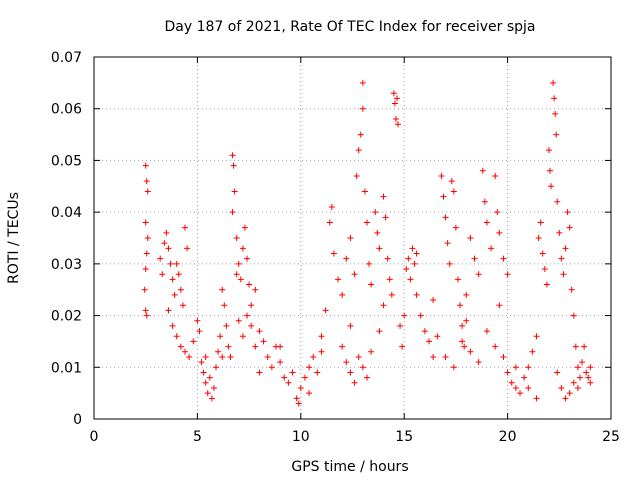  Describe the element at coordinates (66, 161) in the screenshot. I see `y-tick-label: 0.05` at that location.